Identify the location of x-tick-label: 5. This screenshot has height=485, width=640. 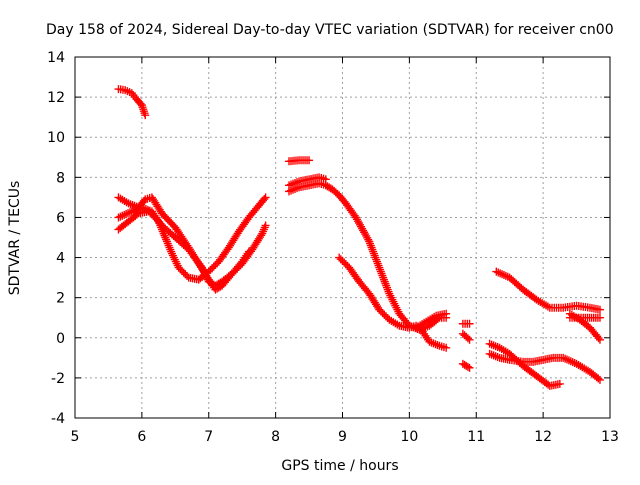
(75, 437).